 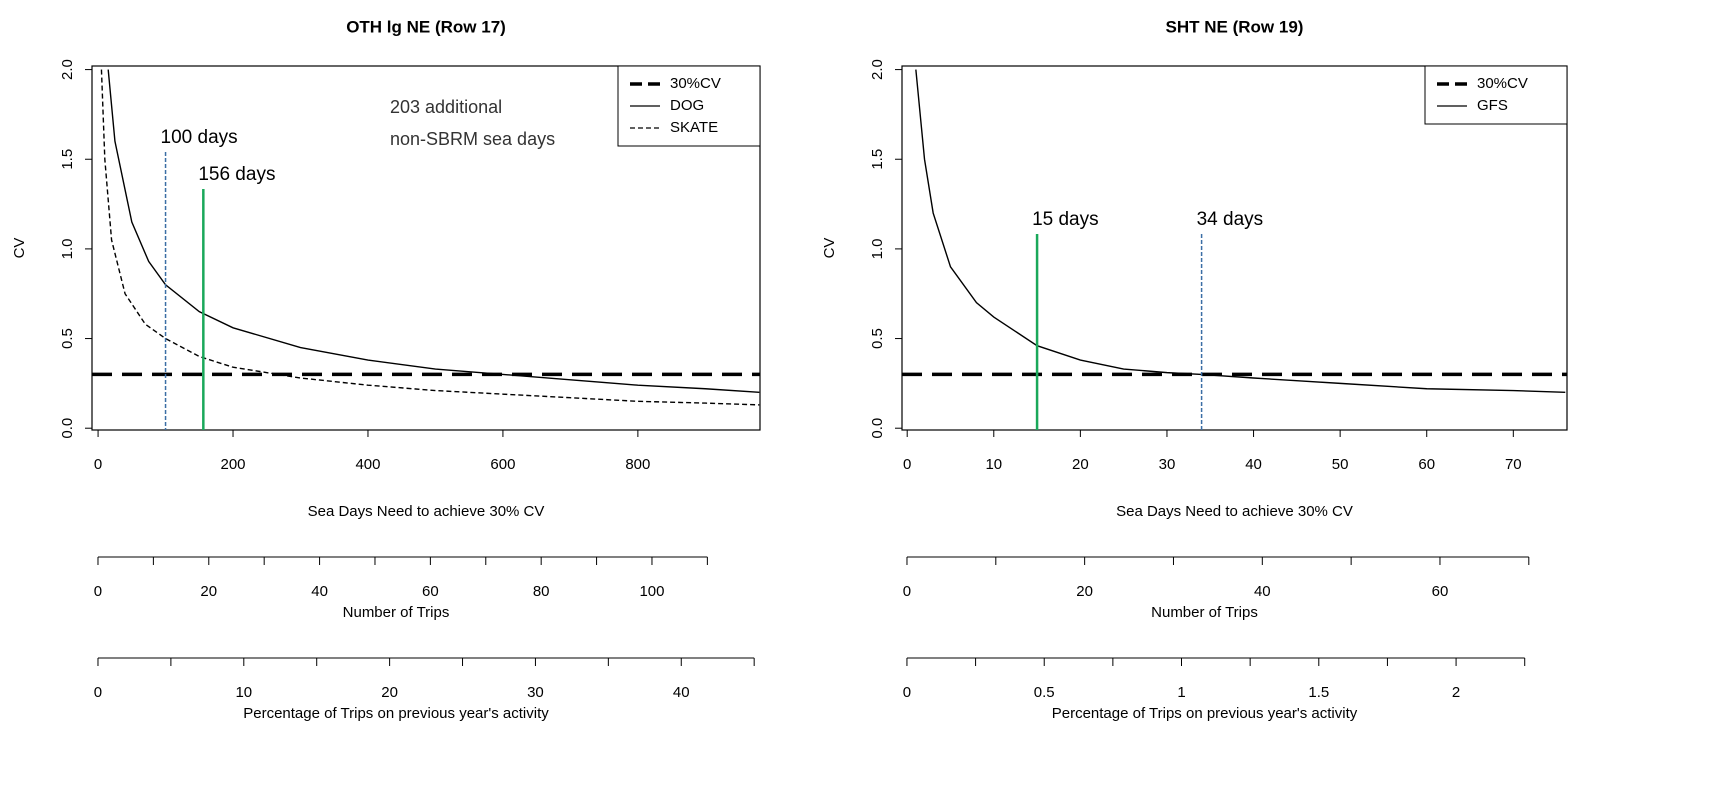 What do you see at coordinates (1253, 464) in the screenshot?
I see `x-tick-label: 40` at bounding box center [1253, 464].